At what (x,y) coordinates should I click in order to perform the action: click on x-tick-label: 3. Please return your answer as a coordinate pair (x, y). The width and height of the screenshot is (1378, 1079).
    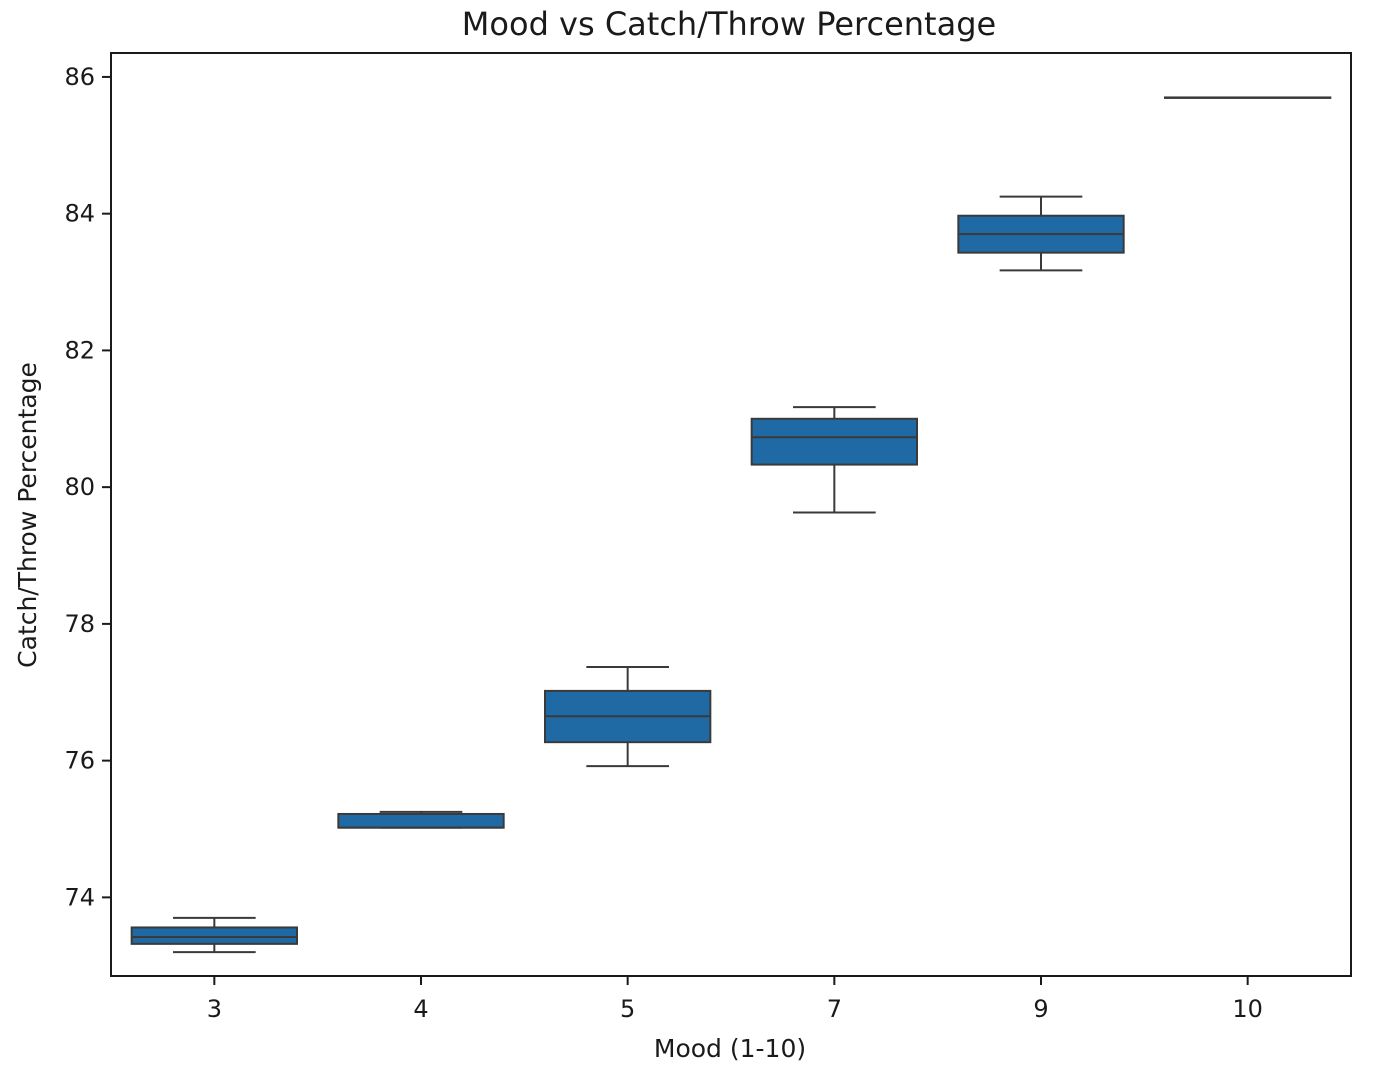
    Looking at the image, I should click on (214, 1009).